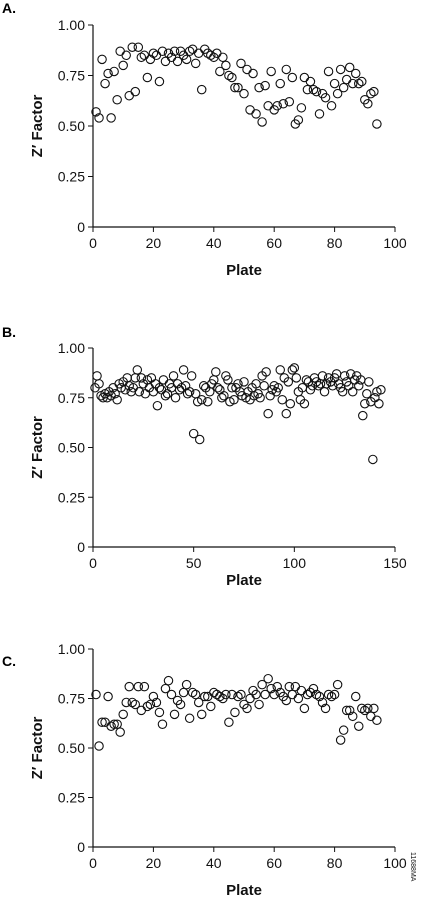 This screenshot has width=426, height=902. What do you see at coordinates (395, 863) in the screenshot?
I see `x-tick-label: 100` at bounding box center [395, 863].